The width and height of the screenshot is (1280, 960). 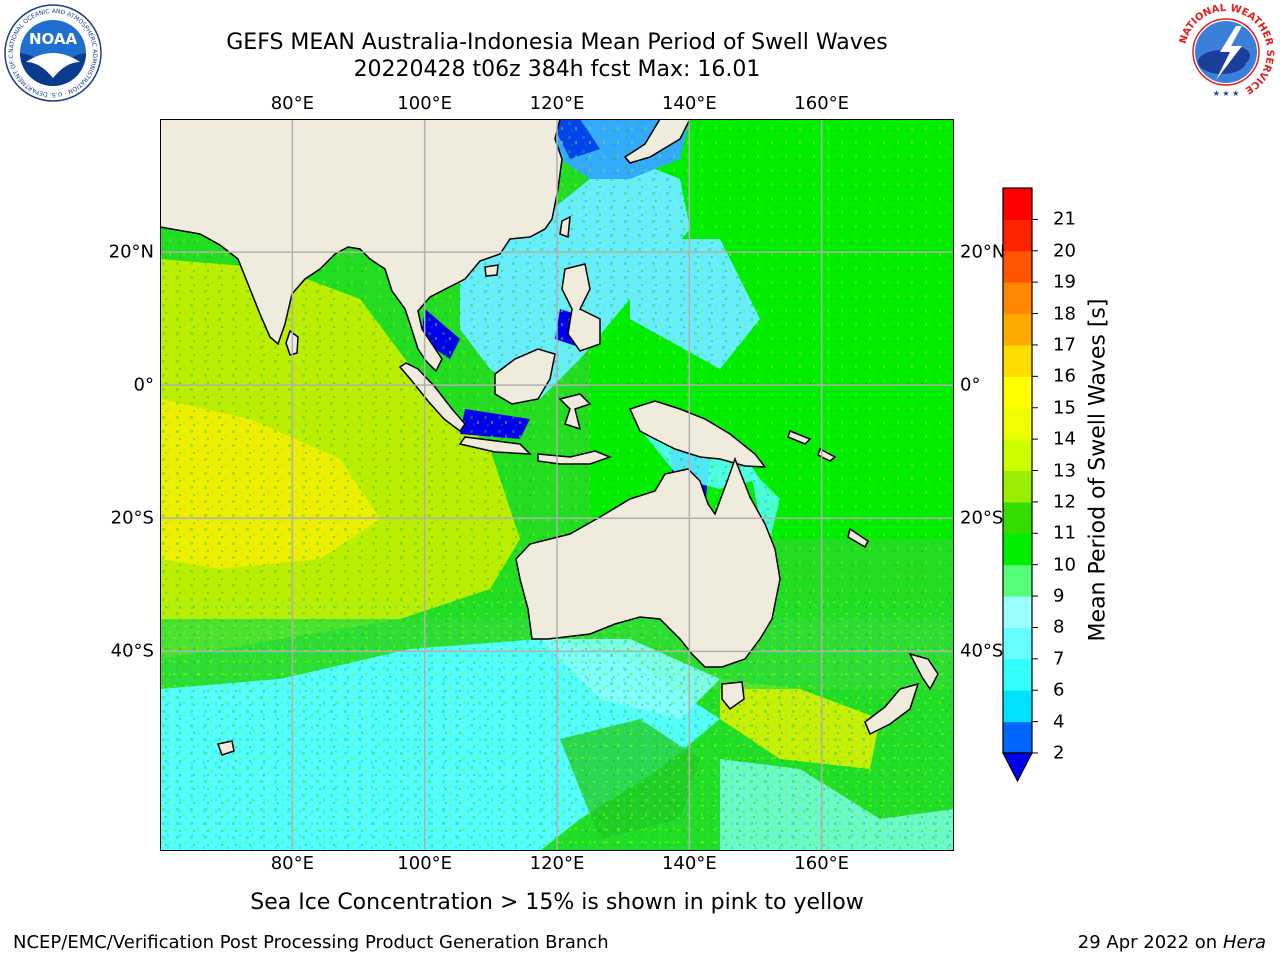 What do you see at coordinates (1064, 219) in the screenshot?
I see `colorbar-tick-label: 21` at bounding box center [1064, 219].